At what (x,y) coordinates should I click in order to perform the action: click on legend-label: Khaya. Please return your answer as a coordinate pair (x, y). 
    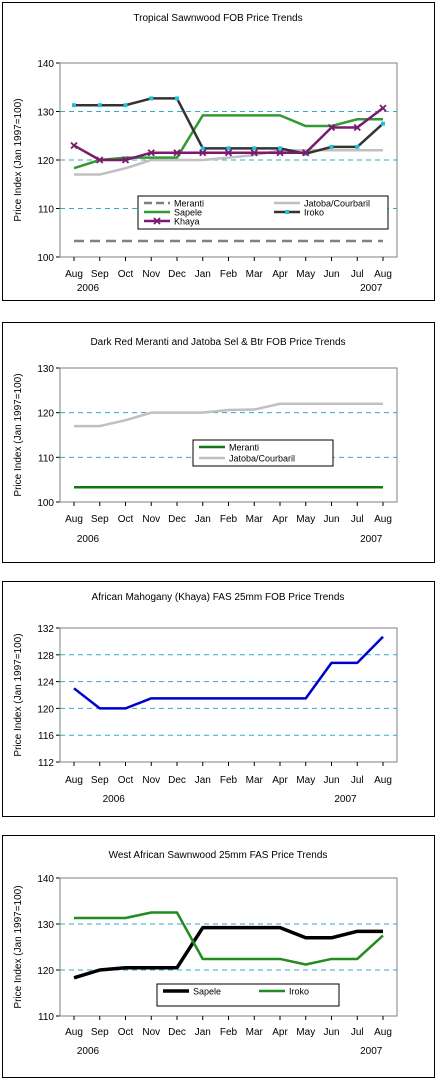
    Looking at the image, I should click on (187, 222).